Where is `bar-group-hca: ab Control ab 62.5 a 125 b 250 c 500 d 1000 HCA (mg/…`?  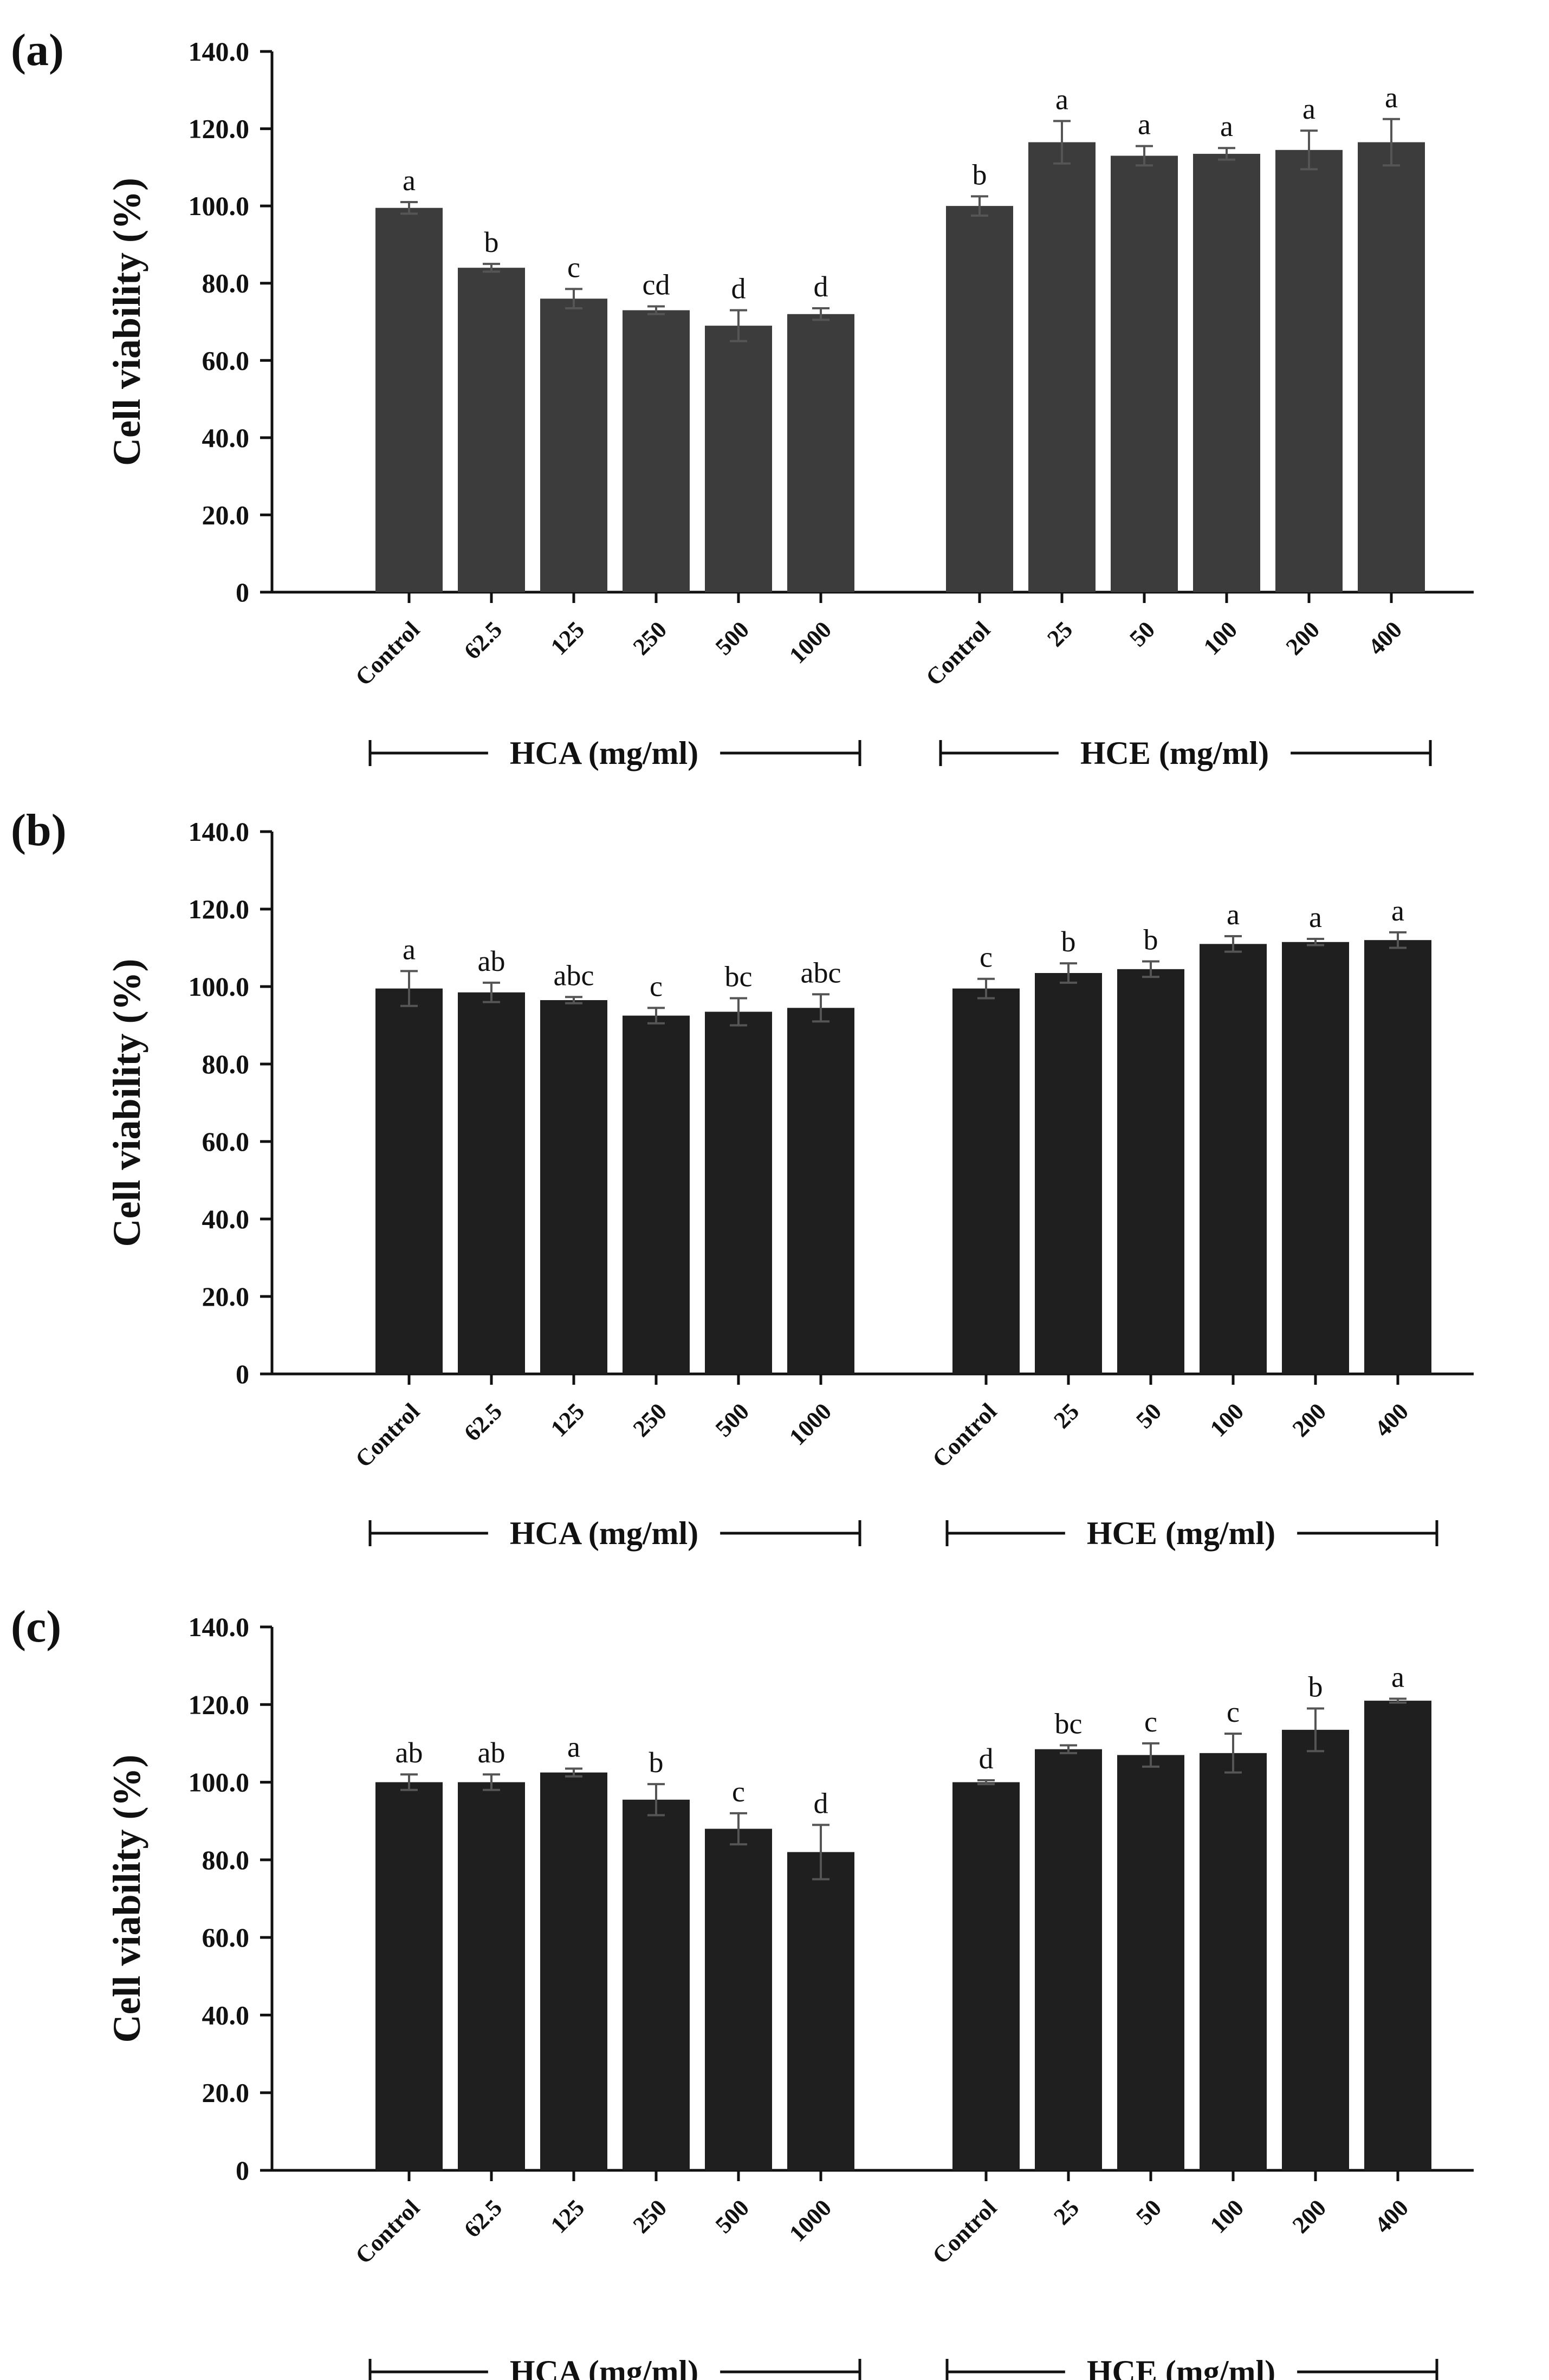 bar-group-hca: ab Control ab 62.5 a 125 b 250 c 500 d 1000 HCA (mg/… is located at coordinates (606, 2055).